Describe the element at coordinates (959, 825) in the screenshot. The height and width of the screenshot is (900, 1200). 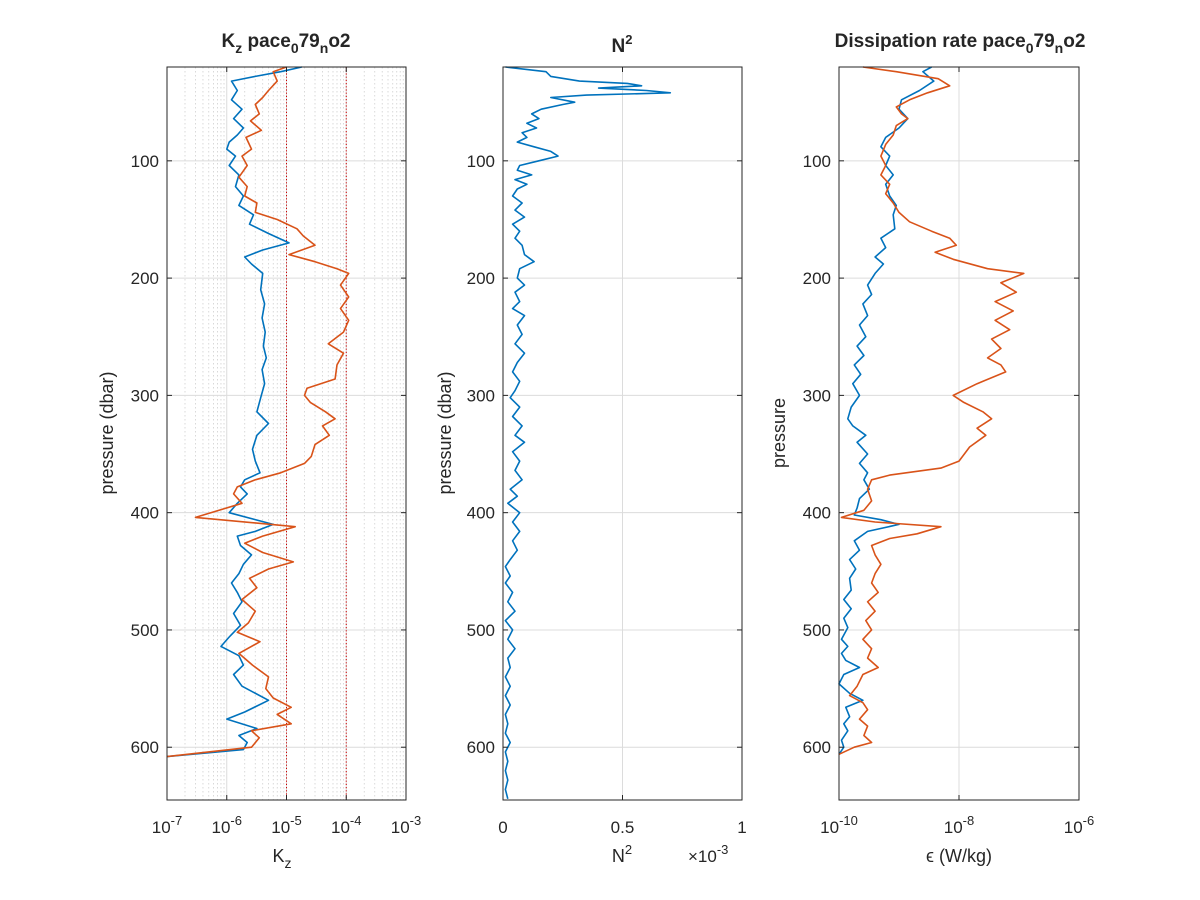
I see `x-tick-label: 10⁻⁸` at that location.